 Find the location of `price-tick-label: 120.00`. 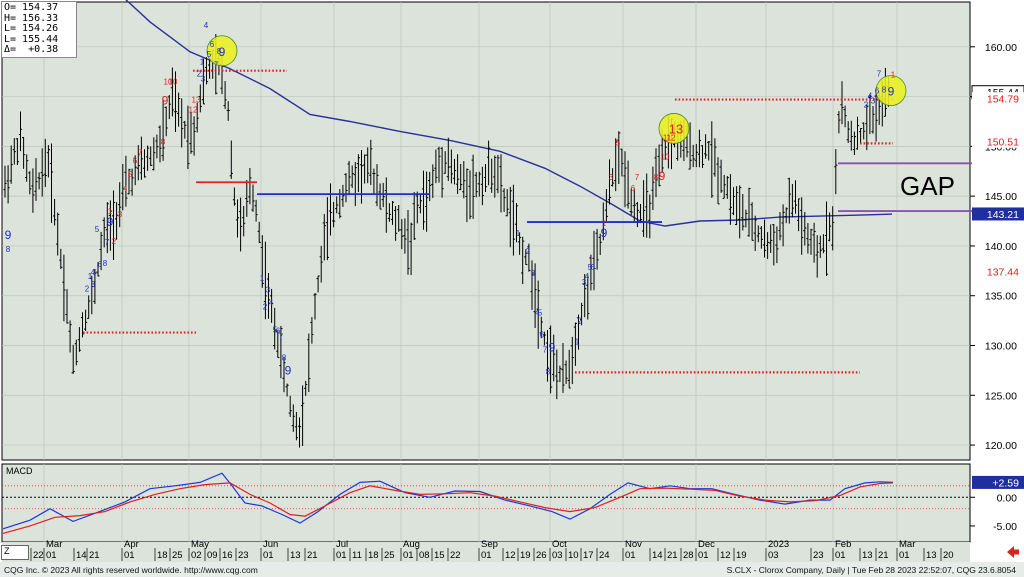

price-tick-label: 120.00 is located at coordinates (1001, 446).